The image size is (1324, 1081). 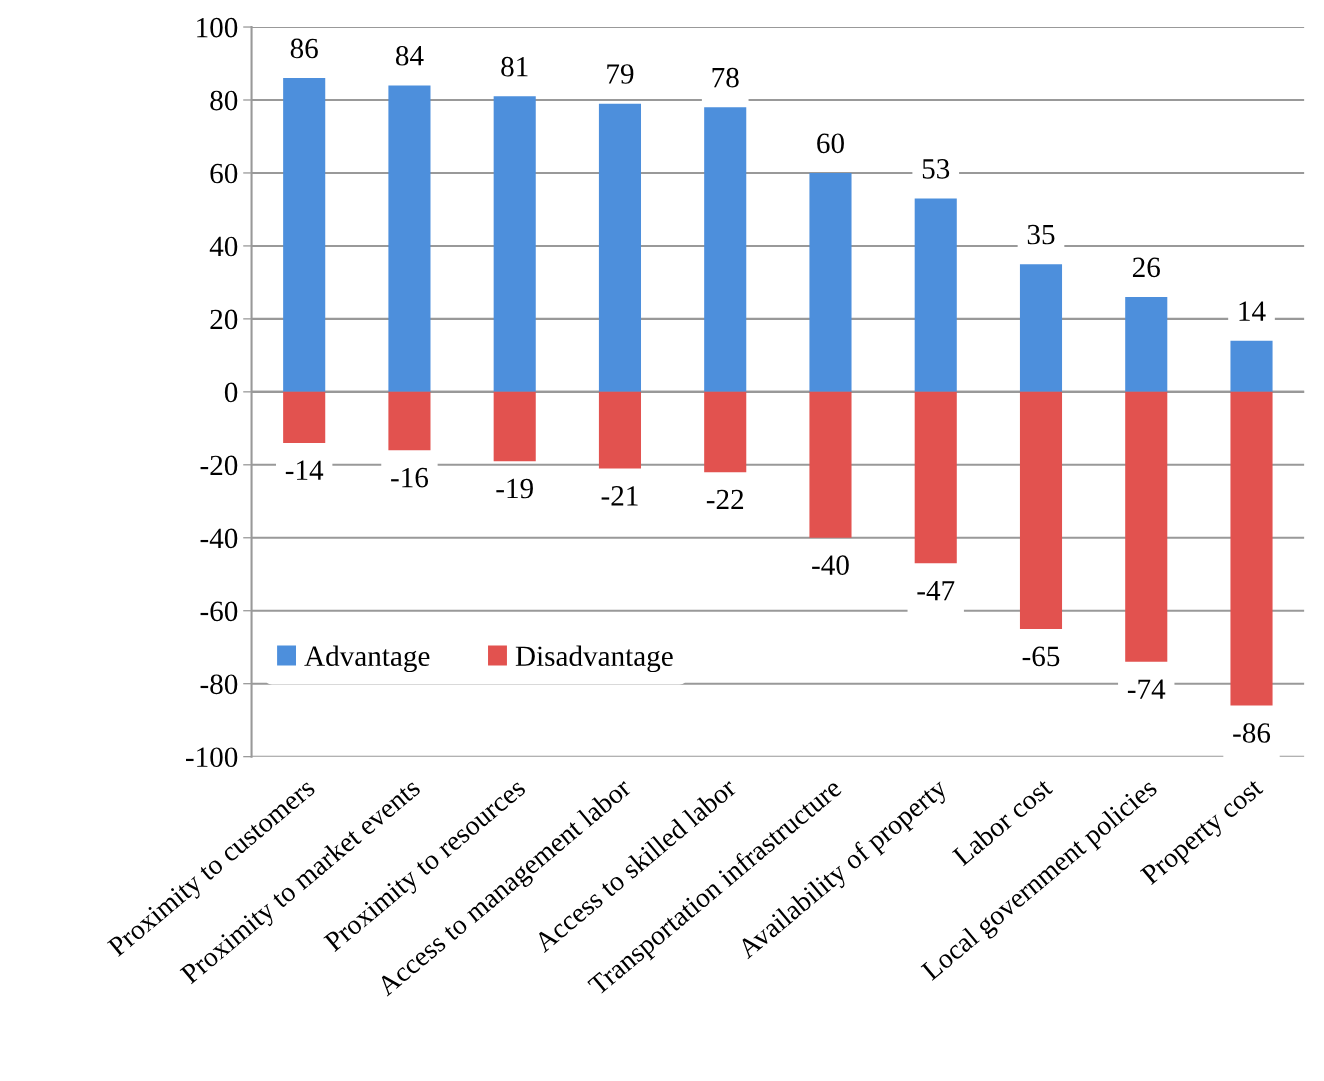 I want to click on data-label: -40, so click(x=830, y=565).